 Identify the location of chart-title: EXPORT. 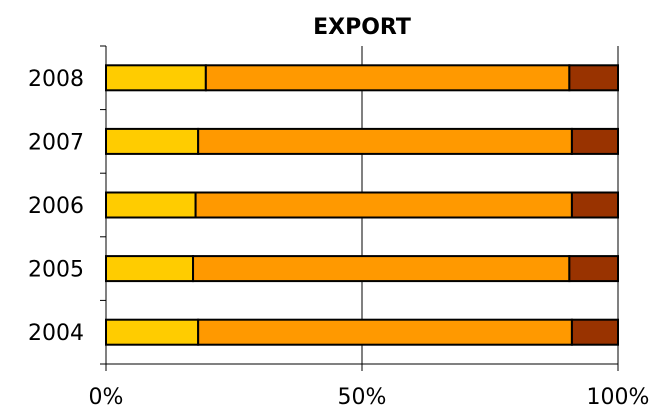
(362, 27).